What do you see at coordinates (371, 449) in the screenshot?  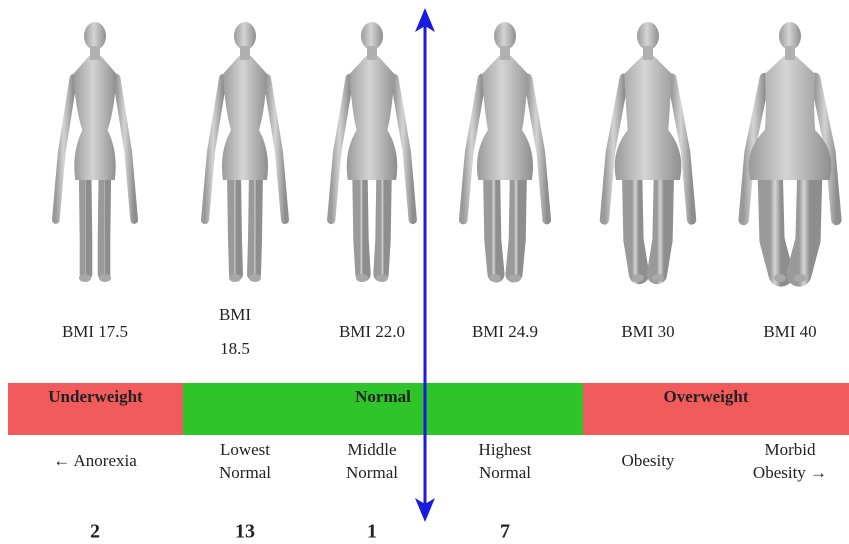 I see `description: Middle` at bounding box center [371, 449].